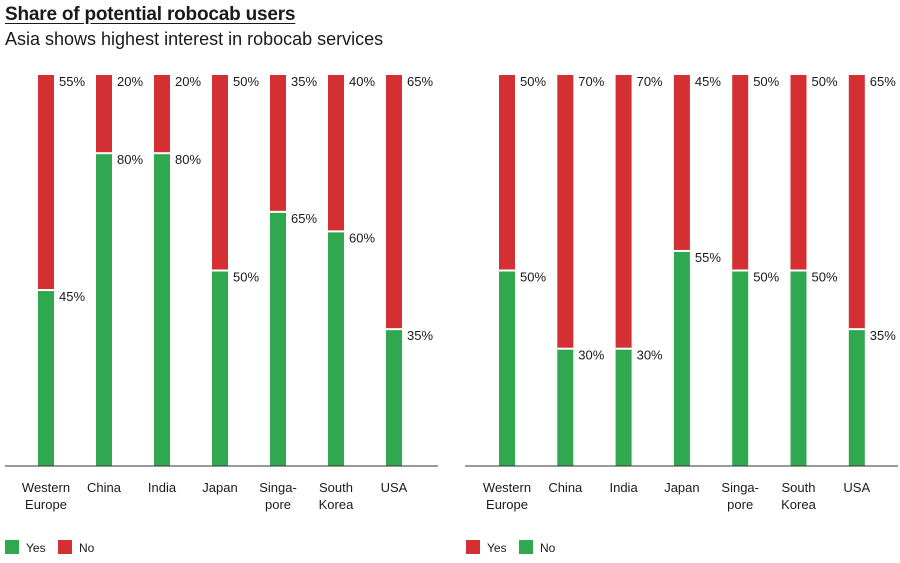 The image size is (900, 563). Describe the element at coordinates (72, 296) in the screenshot. I see `data-label-yes-1: 45%` at that location.